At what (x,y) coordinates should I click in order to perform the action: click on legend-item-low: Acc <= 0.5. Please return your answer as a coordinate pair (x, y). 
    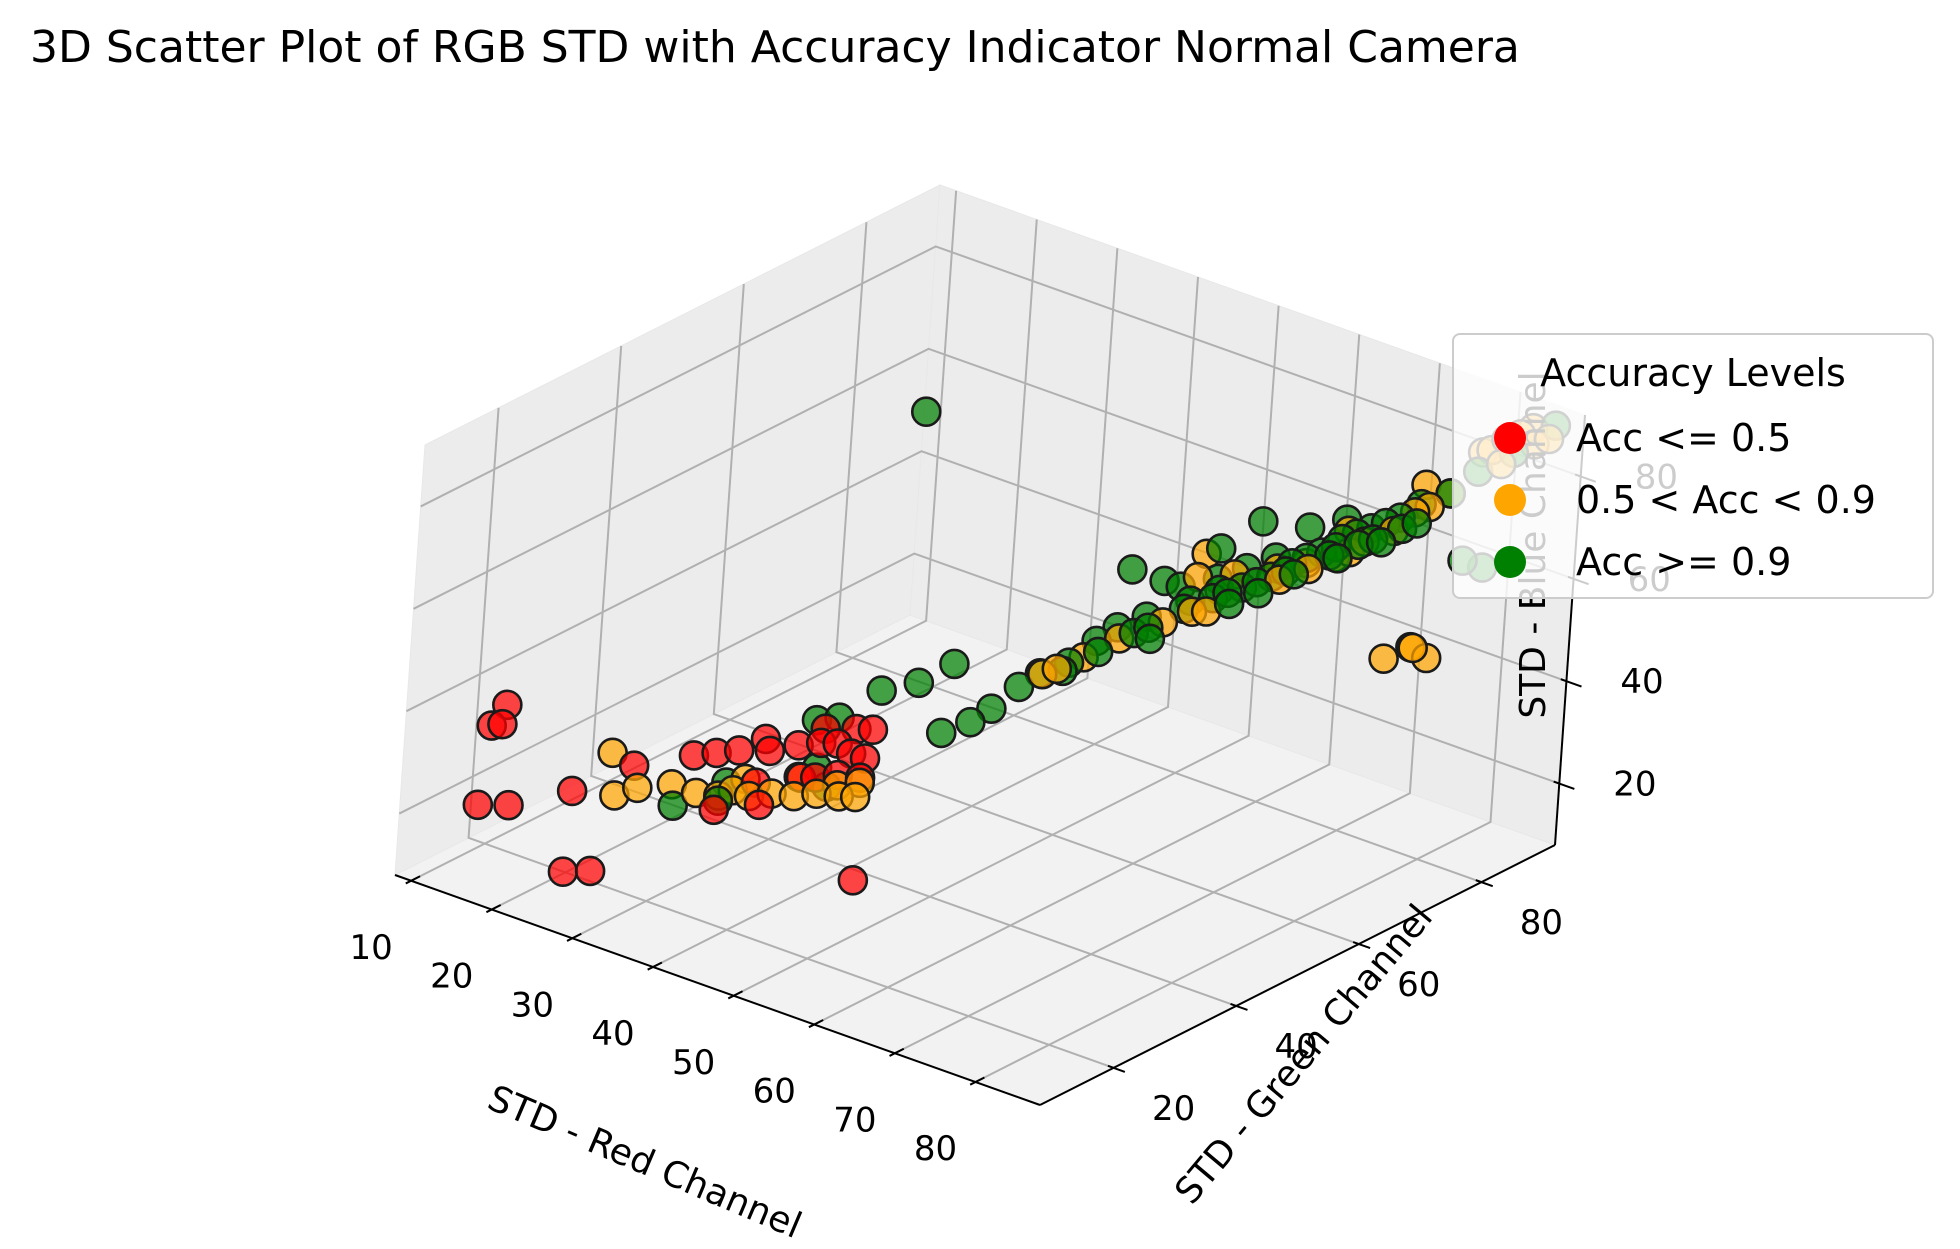
    Looking at the image, I should click on (1642, 438).